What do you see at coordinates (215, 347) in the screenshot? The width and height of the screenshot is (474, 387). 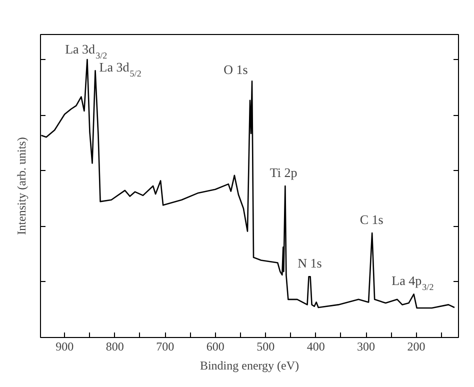 I see `x-tick-label: 600` at bounding box center [215, 347].